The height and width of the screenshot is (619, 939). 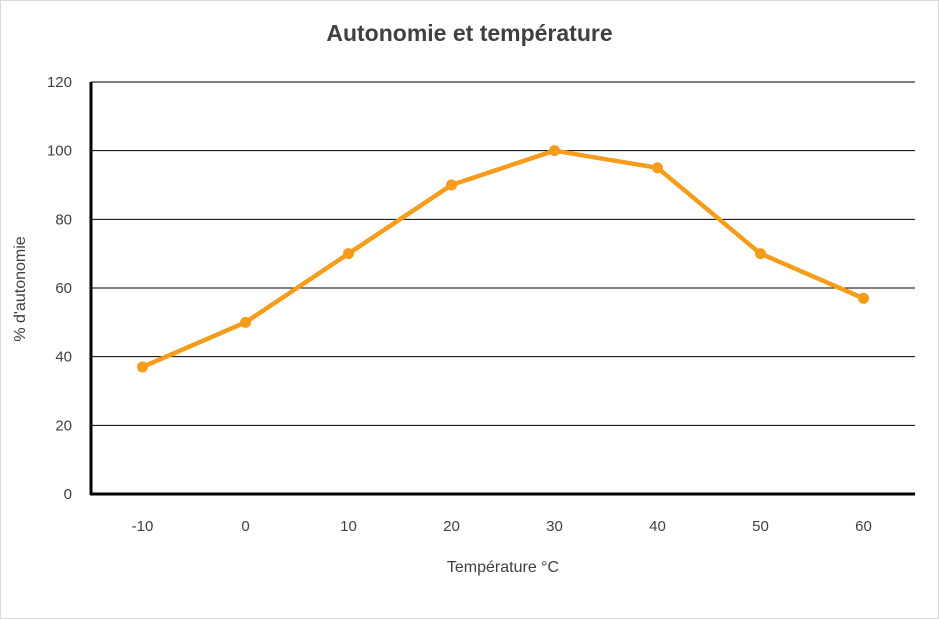 What do you see at coordinates (245, 526) in the screenshot?
I see `x-tick-label: 0` at bounding box center [245, 526].